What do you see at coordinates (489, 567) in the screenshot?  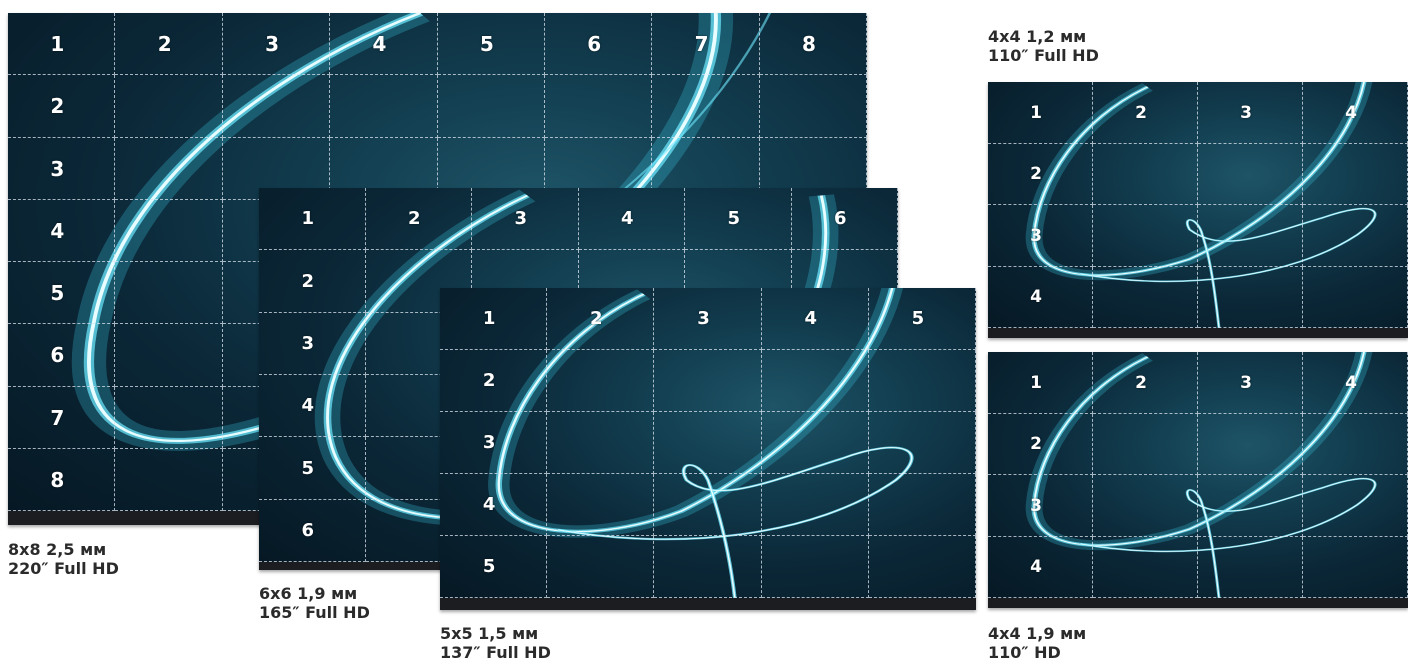 I see `row-number: 5` at bounding box center [489, 567].